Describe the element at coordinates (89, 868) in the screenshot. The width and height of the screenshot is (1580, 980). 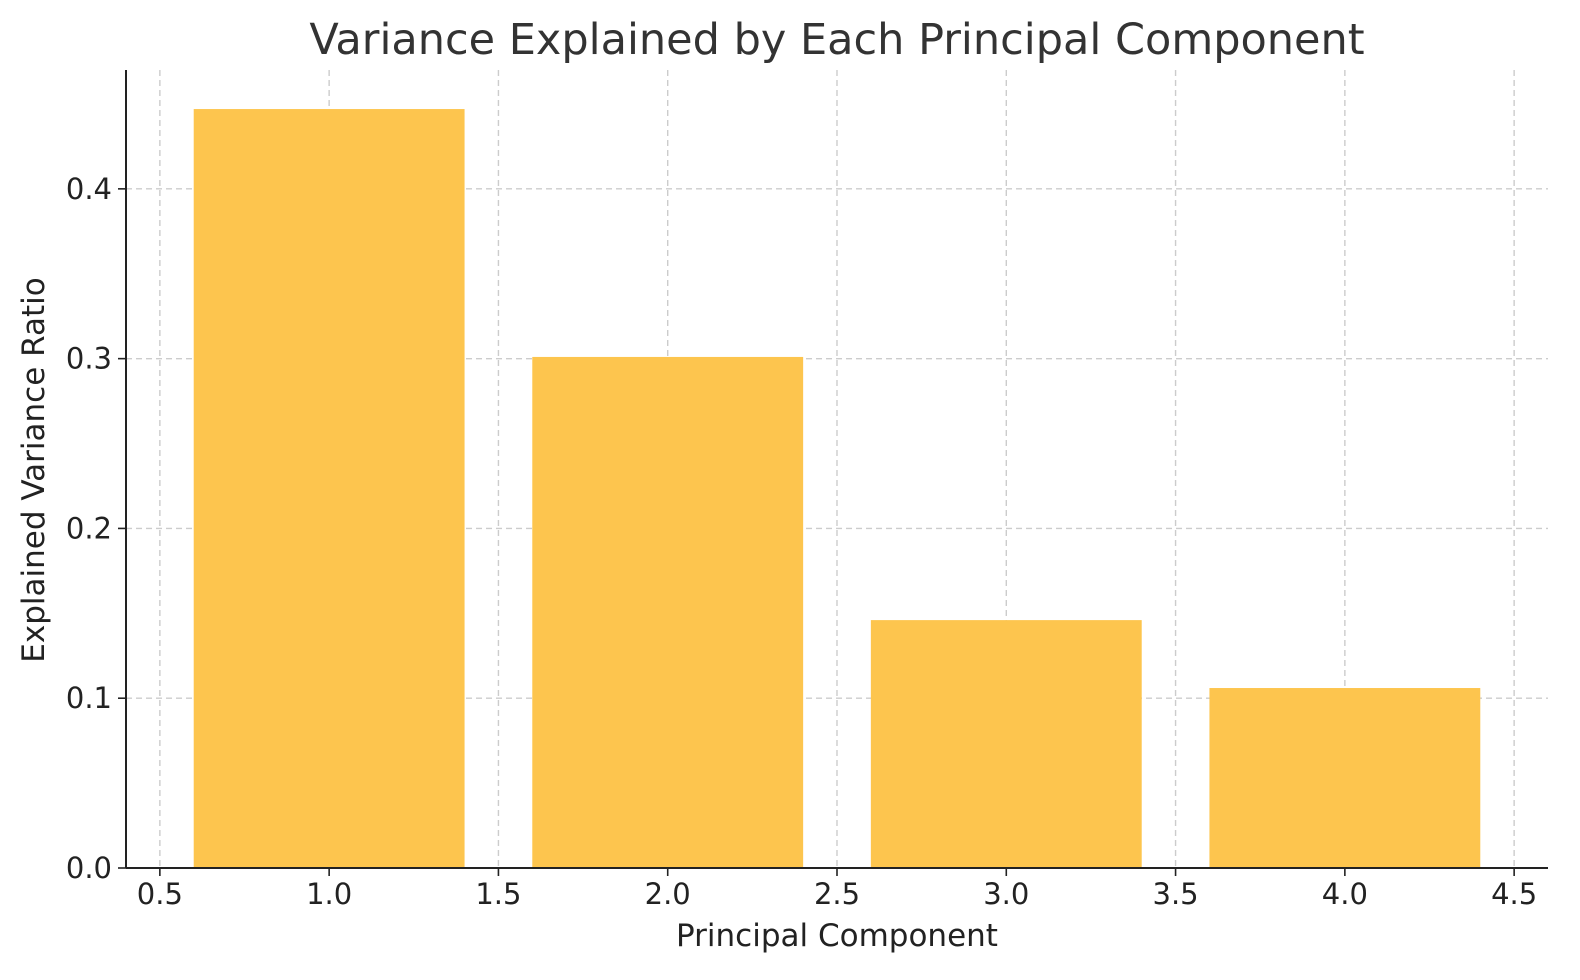
I see `y-tick-label: 0.0` at that location.